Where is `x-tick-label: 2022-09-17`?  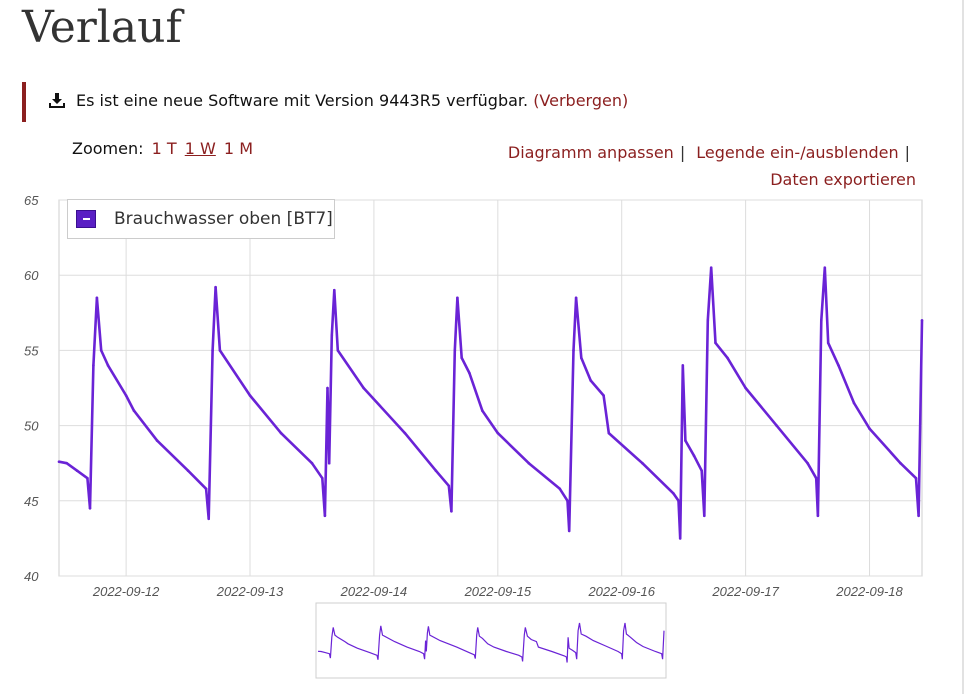 x-tick-label: 2022-09-17 is located at coordinates (745, 591).